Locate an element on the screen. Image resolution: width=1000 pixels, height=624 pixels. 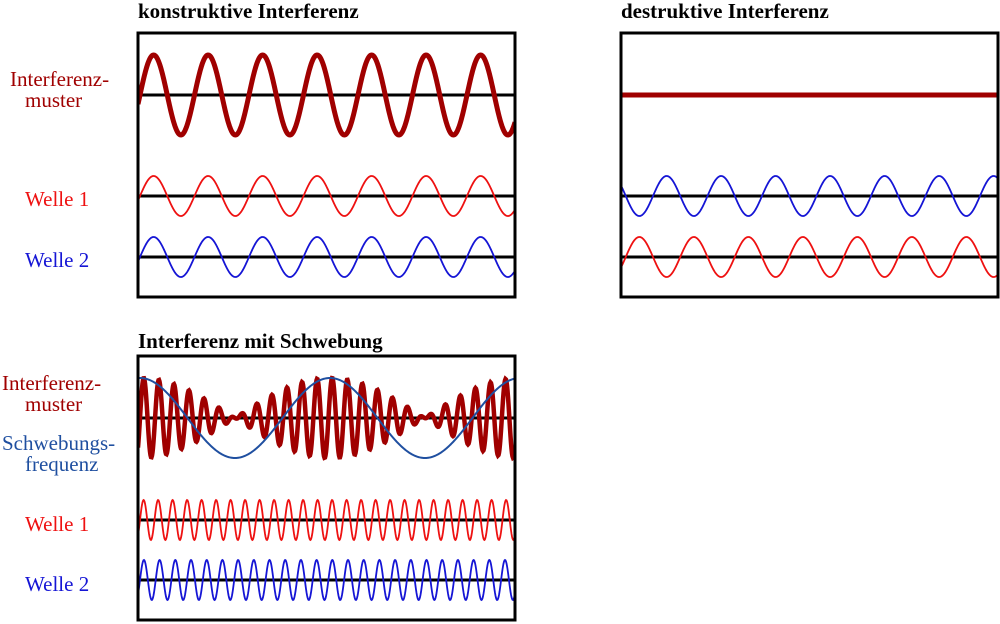
panel-title: Interferenz mit Schwebung is located at coordinates (260, 341).